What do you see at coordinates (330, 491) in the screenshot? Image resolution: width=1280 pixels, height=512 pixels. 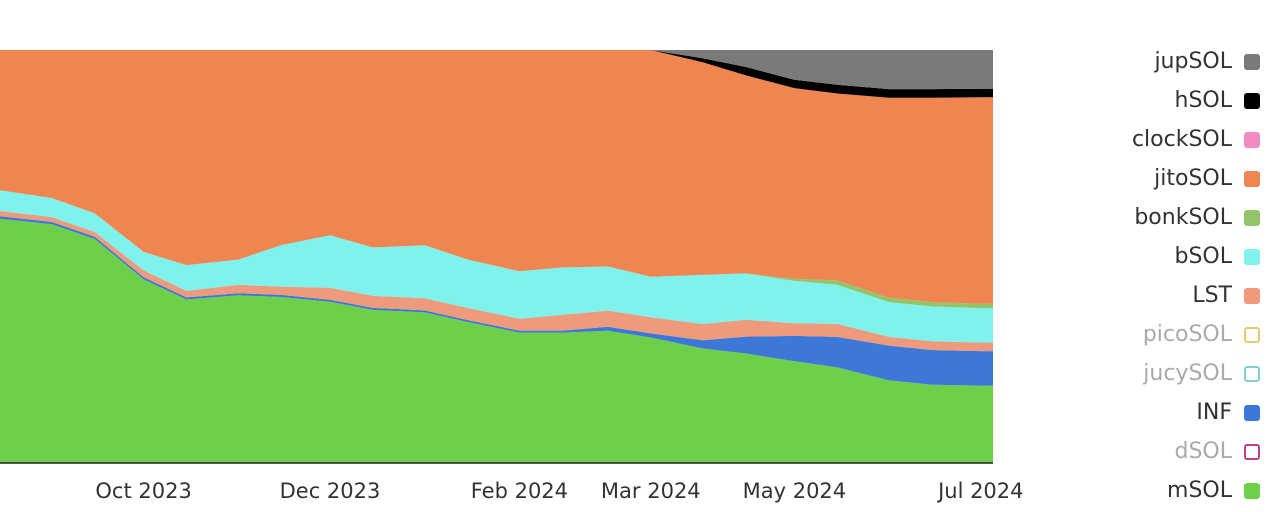 I see `x-tick-label: Dec 2023` at bounding box center [330, 491].